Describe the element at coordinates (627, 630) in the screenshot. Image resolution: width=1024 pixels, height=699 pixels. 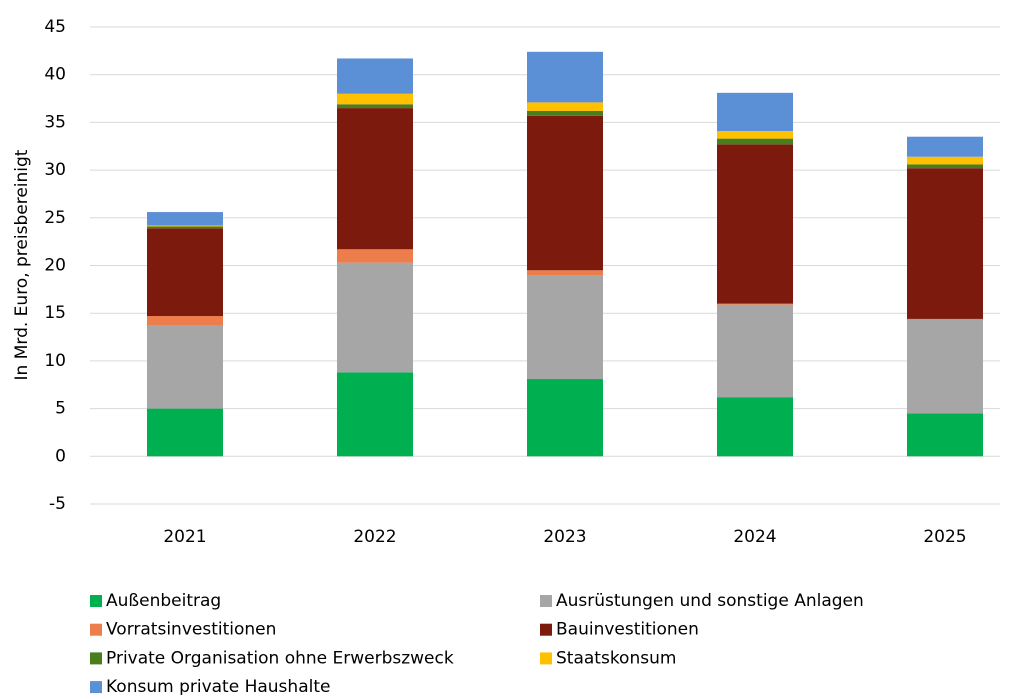
I see `legend-label: Bauinvestitionen` at that location.